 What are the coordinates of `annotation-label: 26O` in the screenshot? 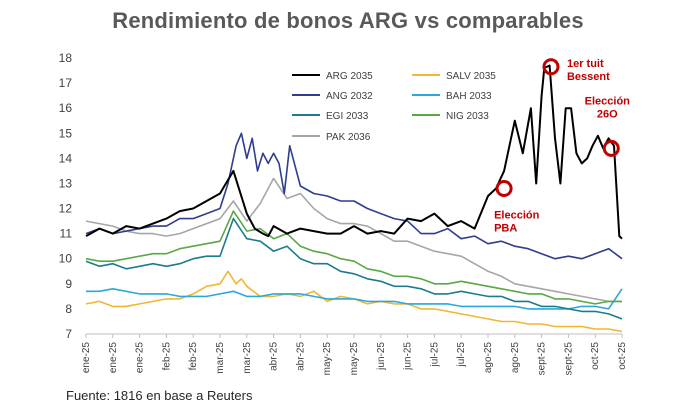 It's located at (607, 114).